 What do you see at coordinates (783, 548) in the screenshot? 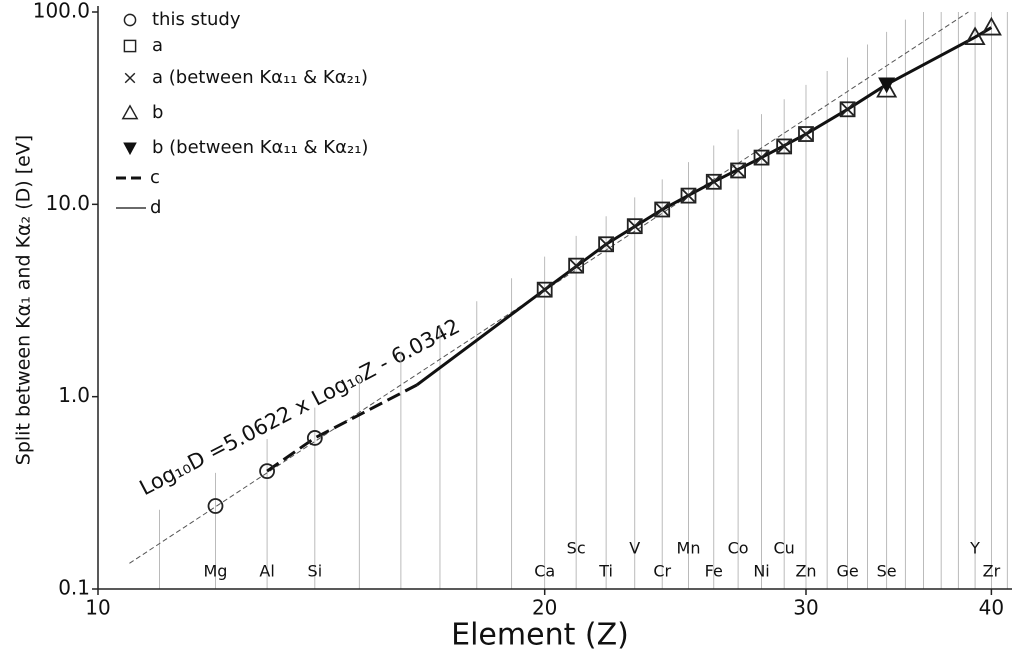
I see `element-label: Cu` at bounding box center [783, 548].